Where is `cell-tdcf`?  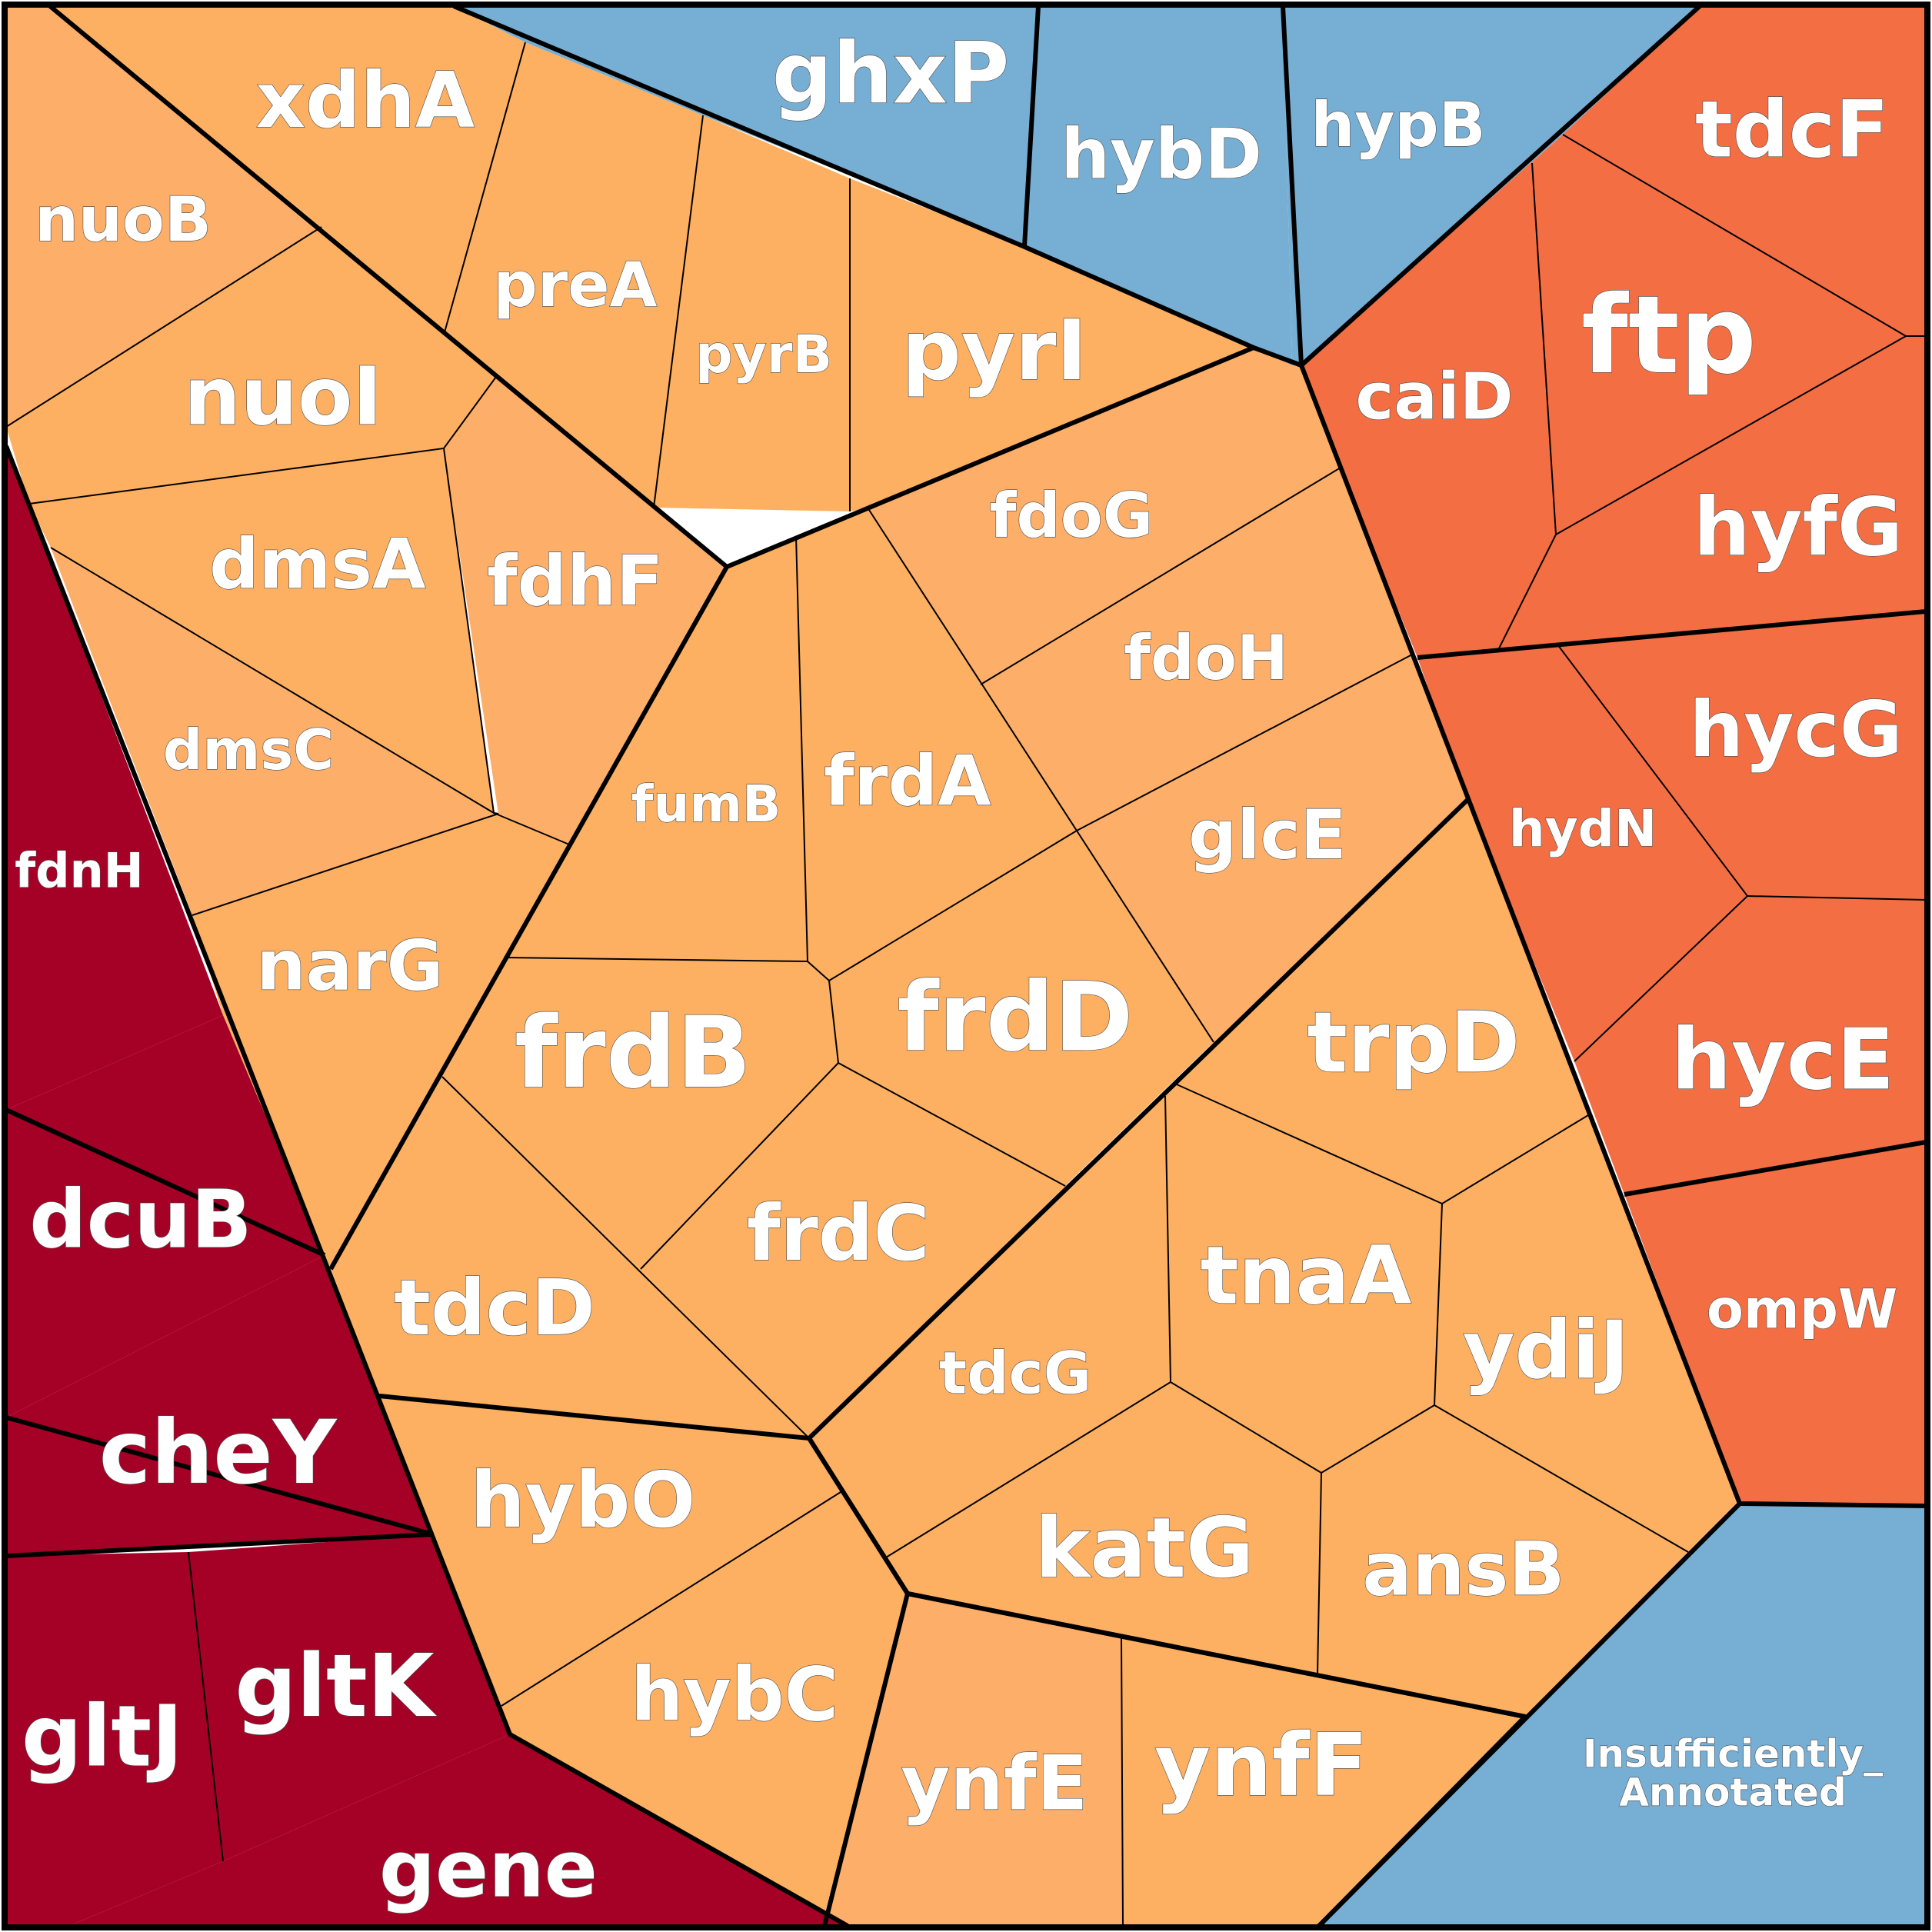
cell-tdcf is located at coordinates (1744, 171).